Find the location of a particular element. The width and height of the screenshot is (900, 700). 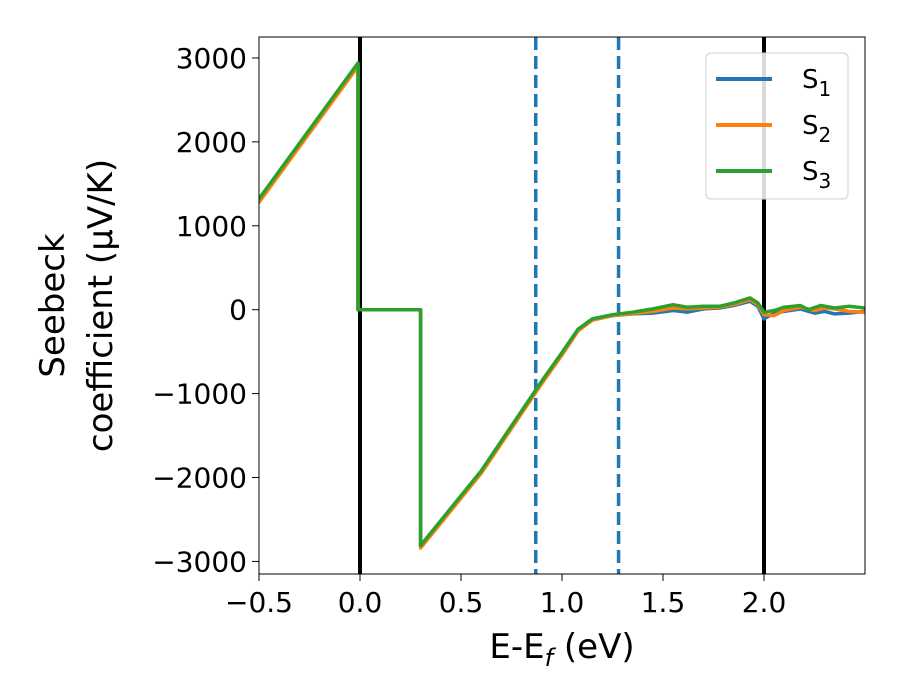

legend-box is located at coordinates (777, 126).